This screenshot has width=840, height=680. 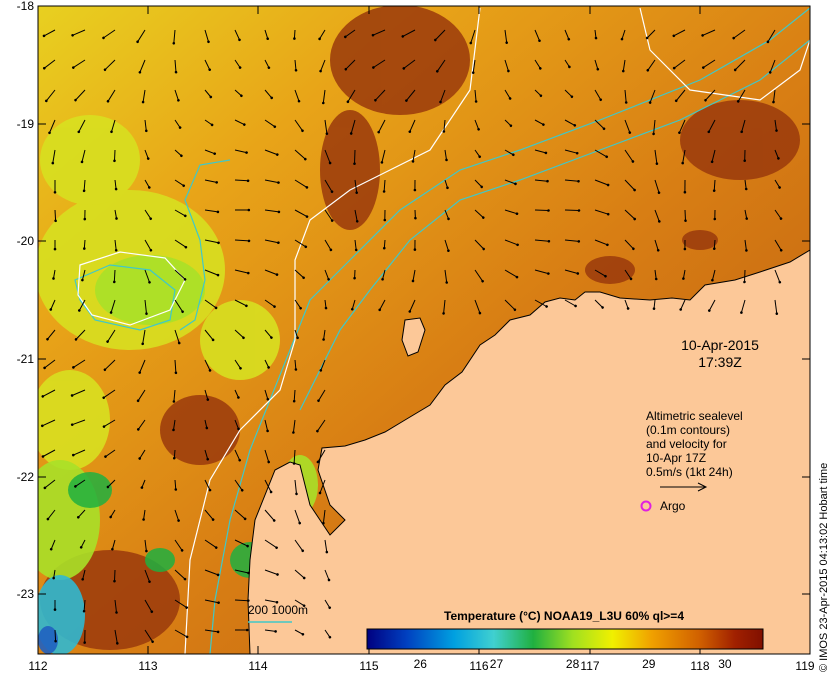 What do you see at coordinates (26, 241) in the screenshot?
I see `lat-label-20: -20` at bounding box center [26, 241].